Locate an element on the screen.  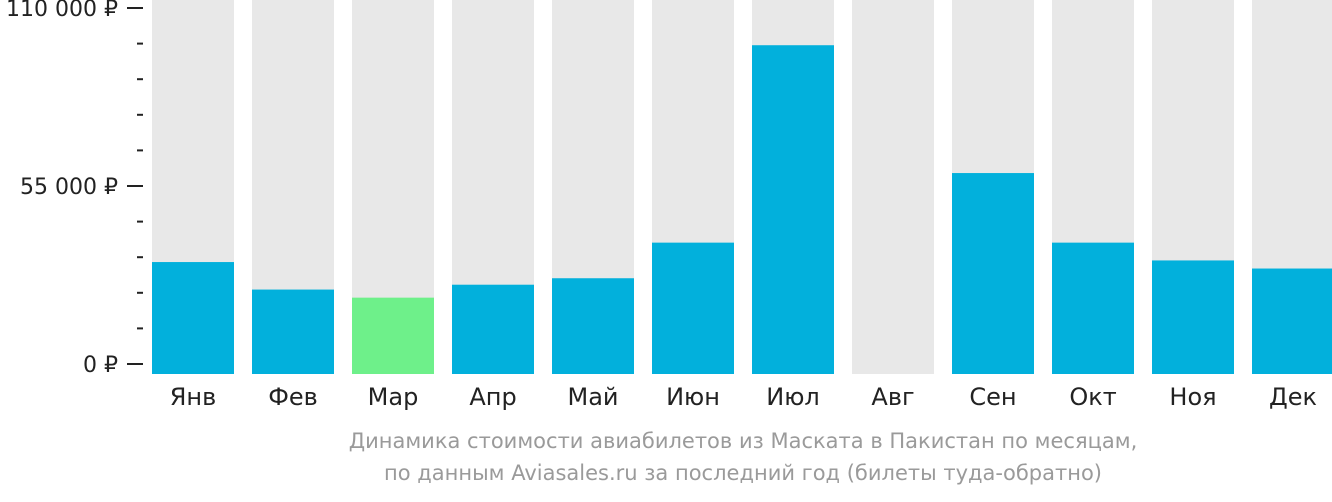
y-tick-label: 0 ₽ is located at coordinates (100, 365).